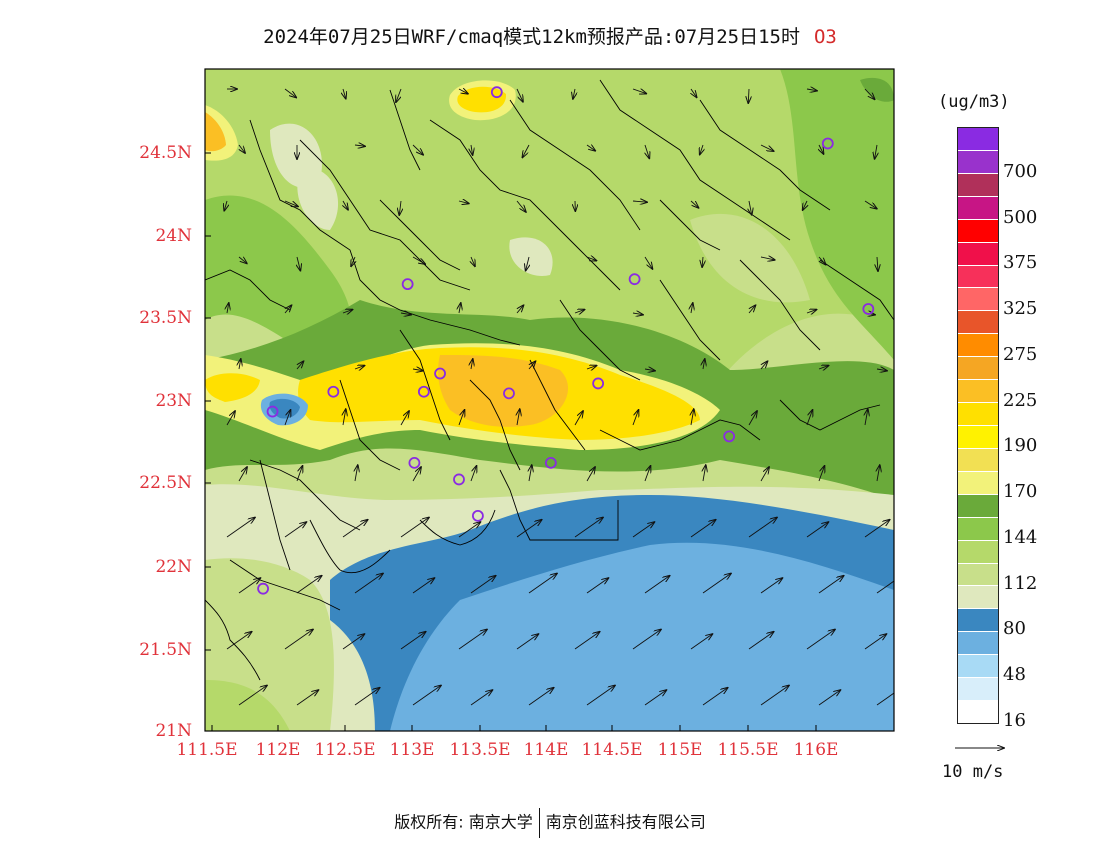 Image resolution: width=1100 pixels, height=850 pixels. I want to click on lat-tick-label: 23N, so click(173, 401).